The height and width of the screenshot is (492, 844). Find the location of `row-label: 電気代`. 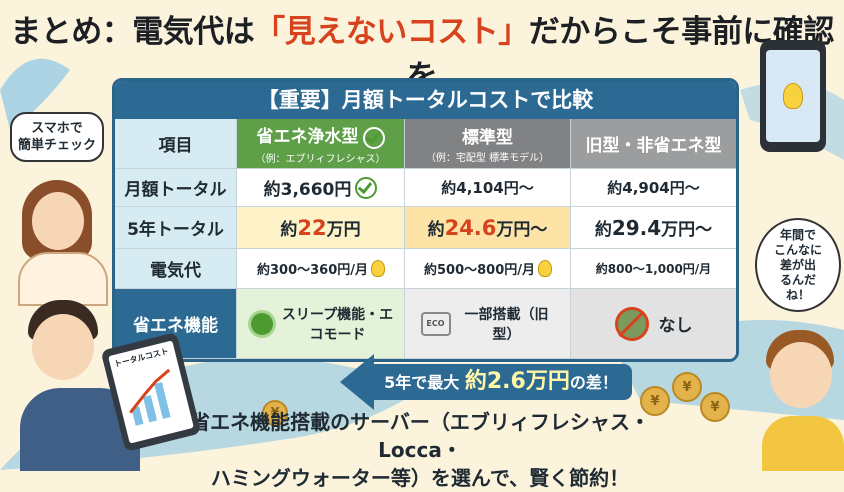

row-label: 電気代 is located at coordinates (176, 269).